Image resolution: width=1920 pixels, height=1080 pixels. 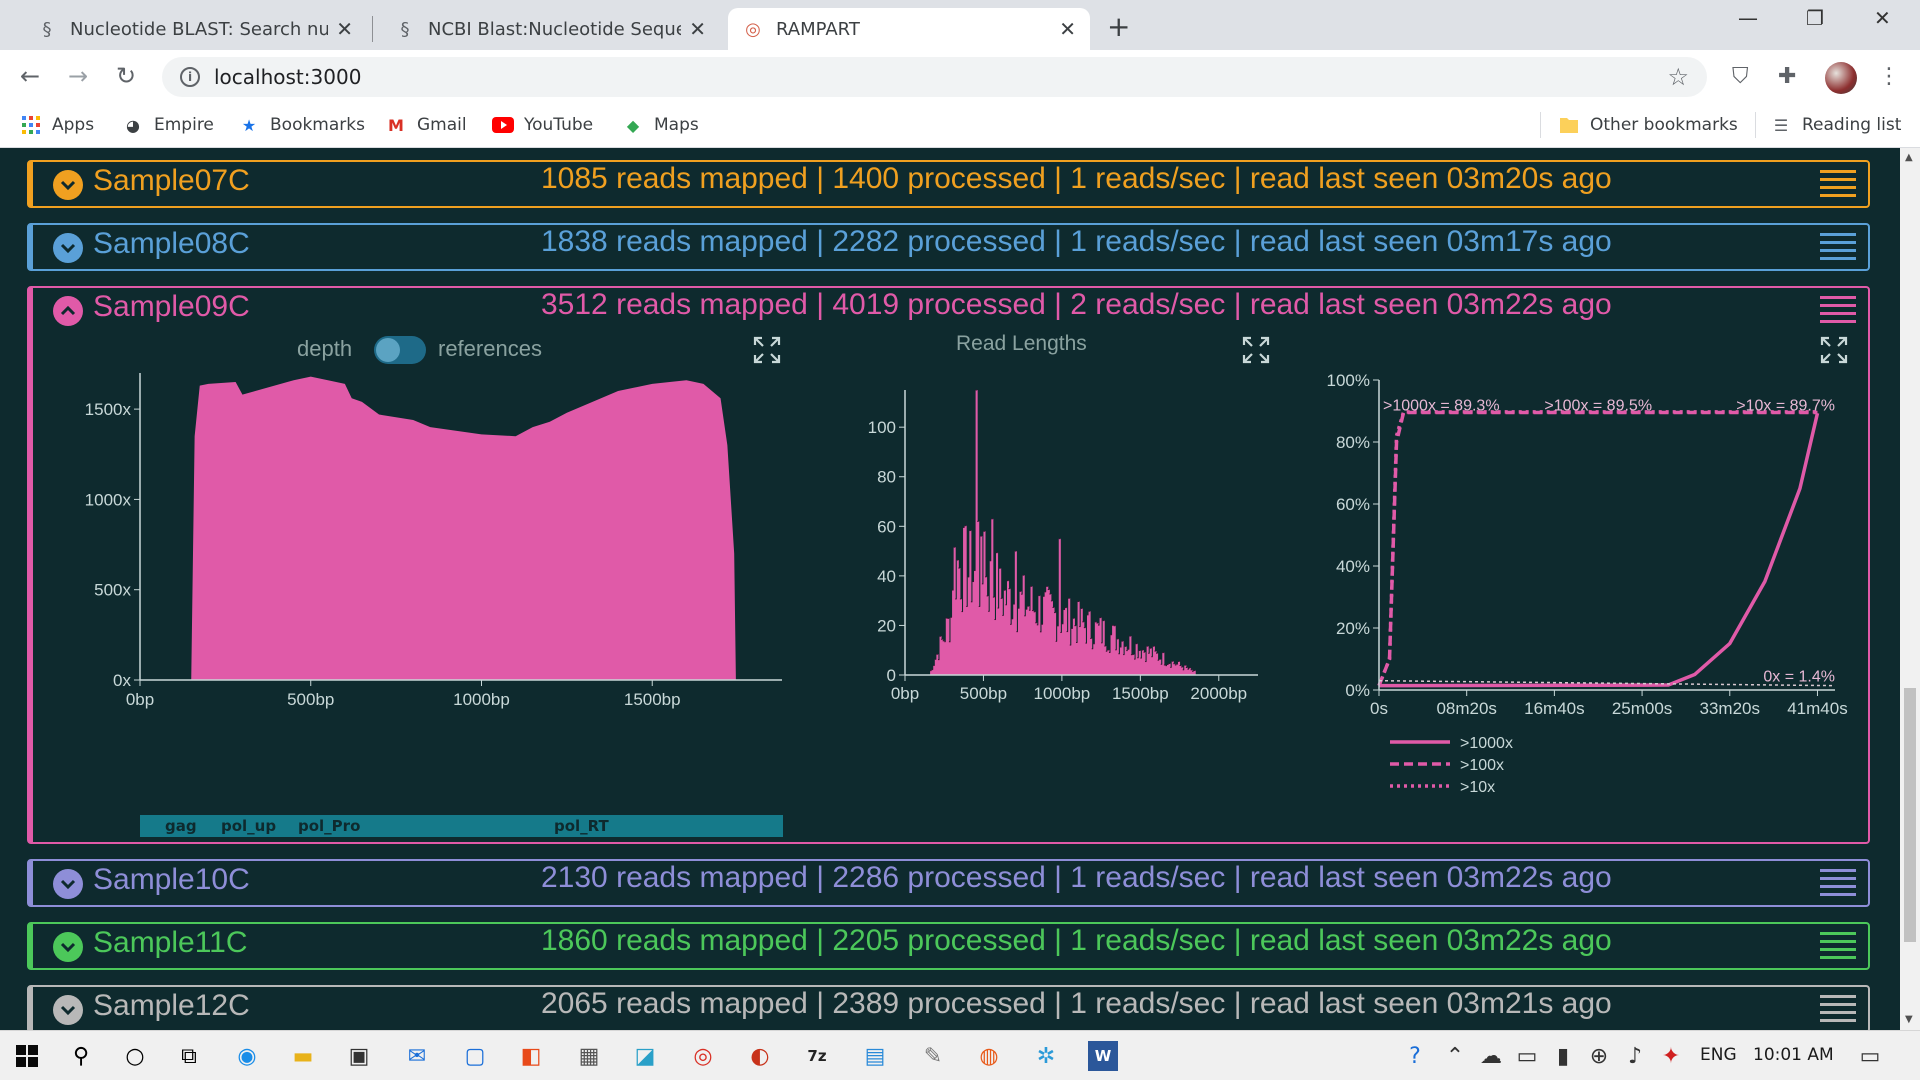 What do you see at coordinates (1882, 18) in the screenshot?
I see `close-window-icon: ✕` at bounding box center [1882, 18].